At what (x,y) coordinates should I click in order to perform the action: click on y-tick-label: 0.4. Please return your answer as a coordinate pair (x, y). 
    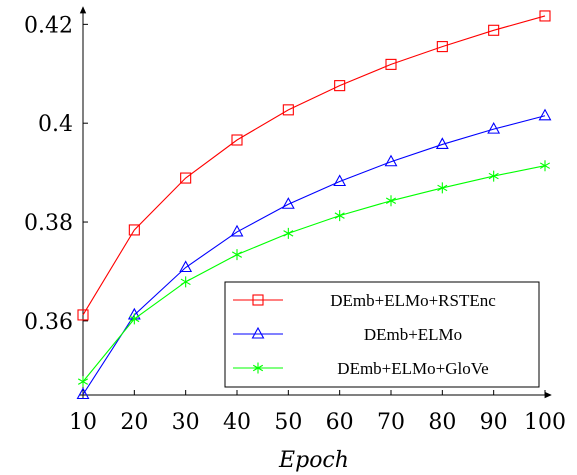
    Looking at the image, I should click on (55, 124).